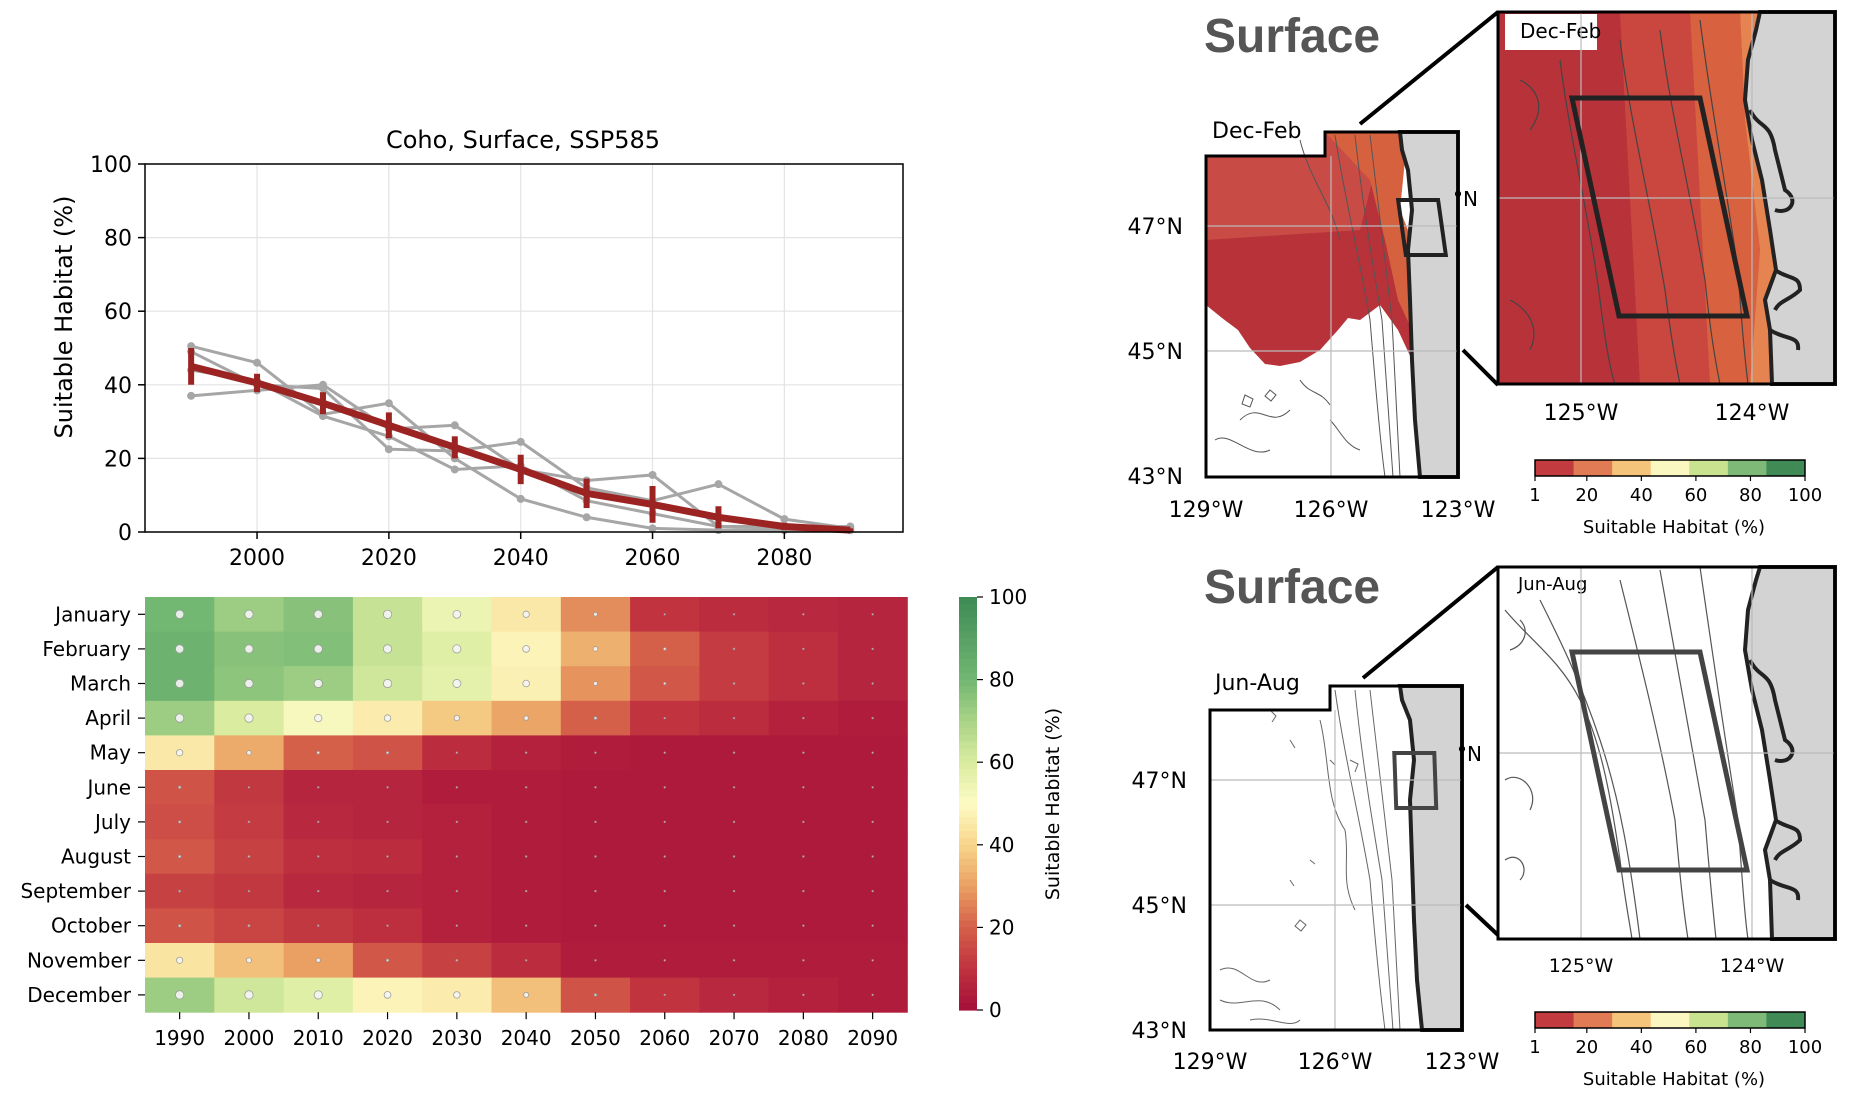 The height and width of the screenshot is (1100, 1851). Describe the element at coordinates (1292, 36) in the screenshot. I see `map-heading-winter: Surface` at that location.